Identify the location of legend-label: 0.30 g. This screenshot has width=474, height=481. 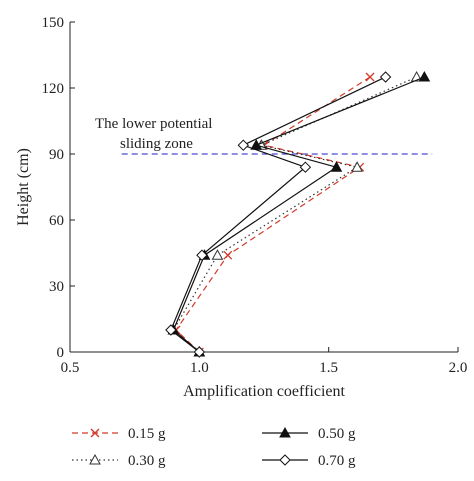
(147, 461).